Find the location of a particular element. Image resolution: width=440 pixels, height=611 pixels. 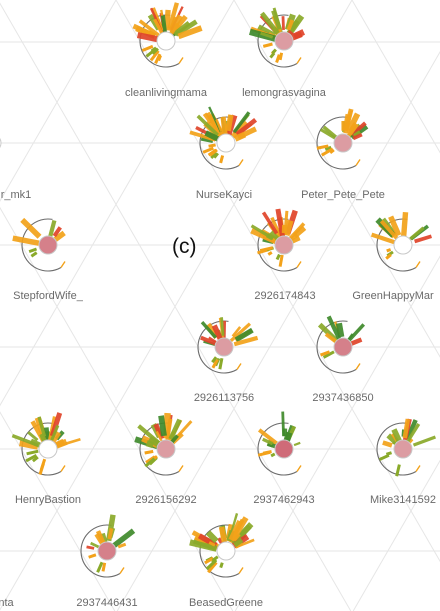

user-label-2926156292: 2926156292 is located at coordinates (166, 500).